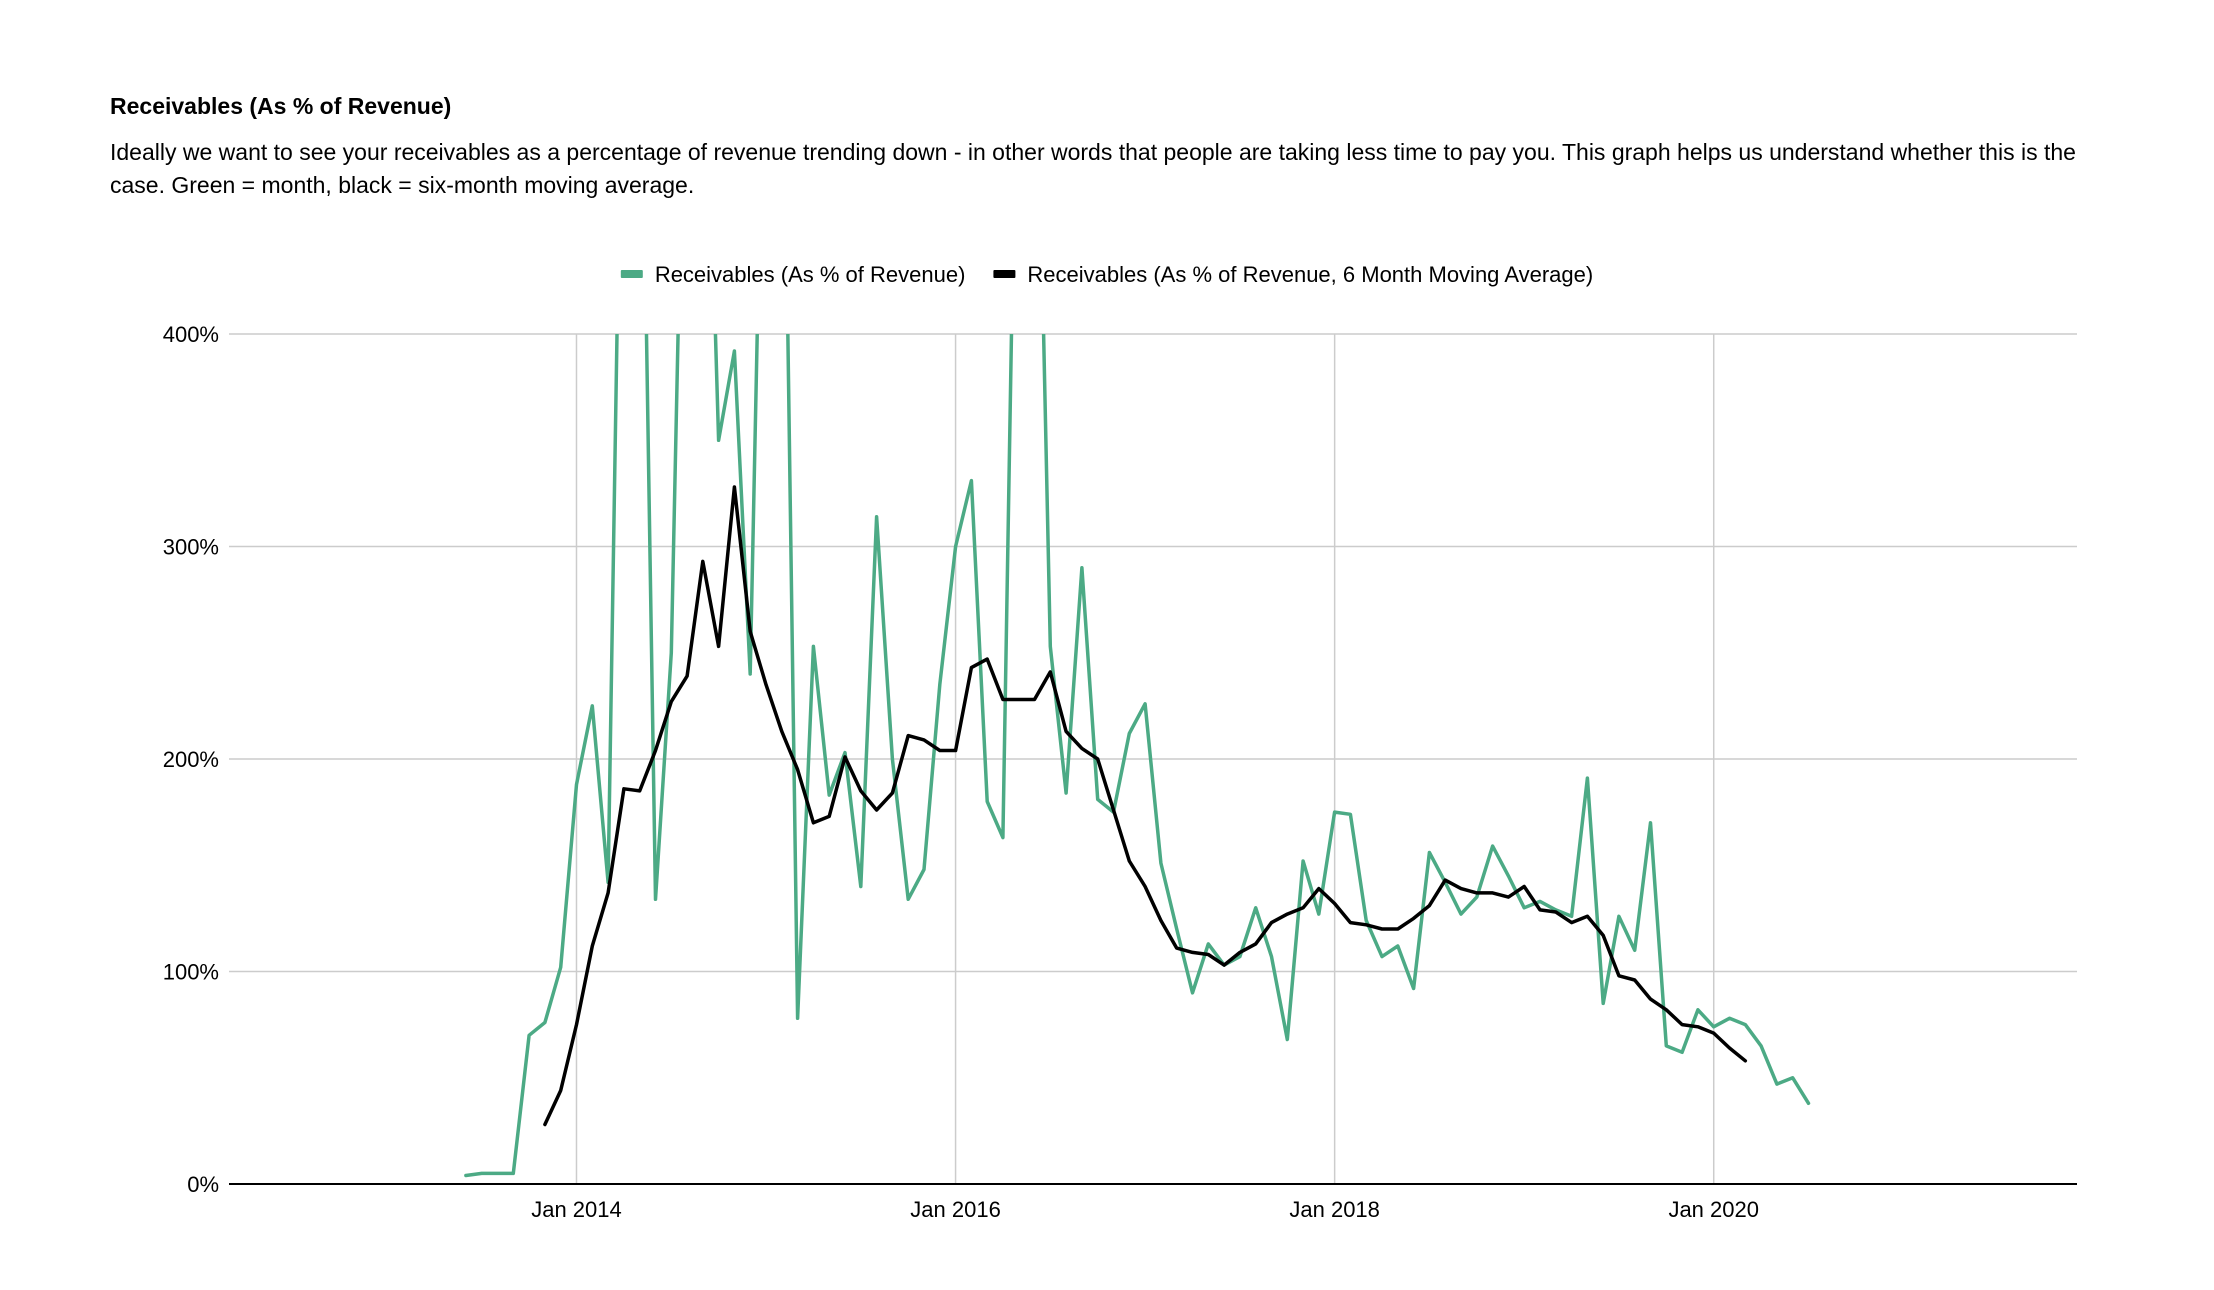 This screenshot has width=2214, height=1290. Describe the element at coordinates (281, 106) in the screenshot. I see `chart-title: Receivables (As % of Revenue)` at that location.